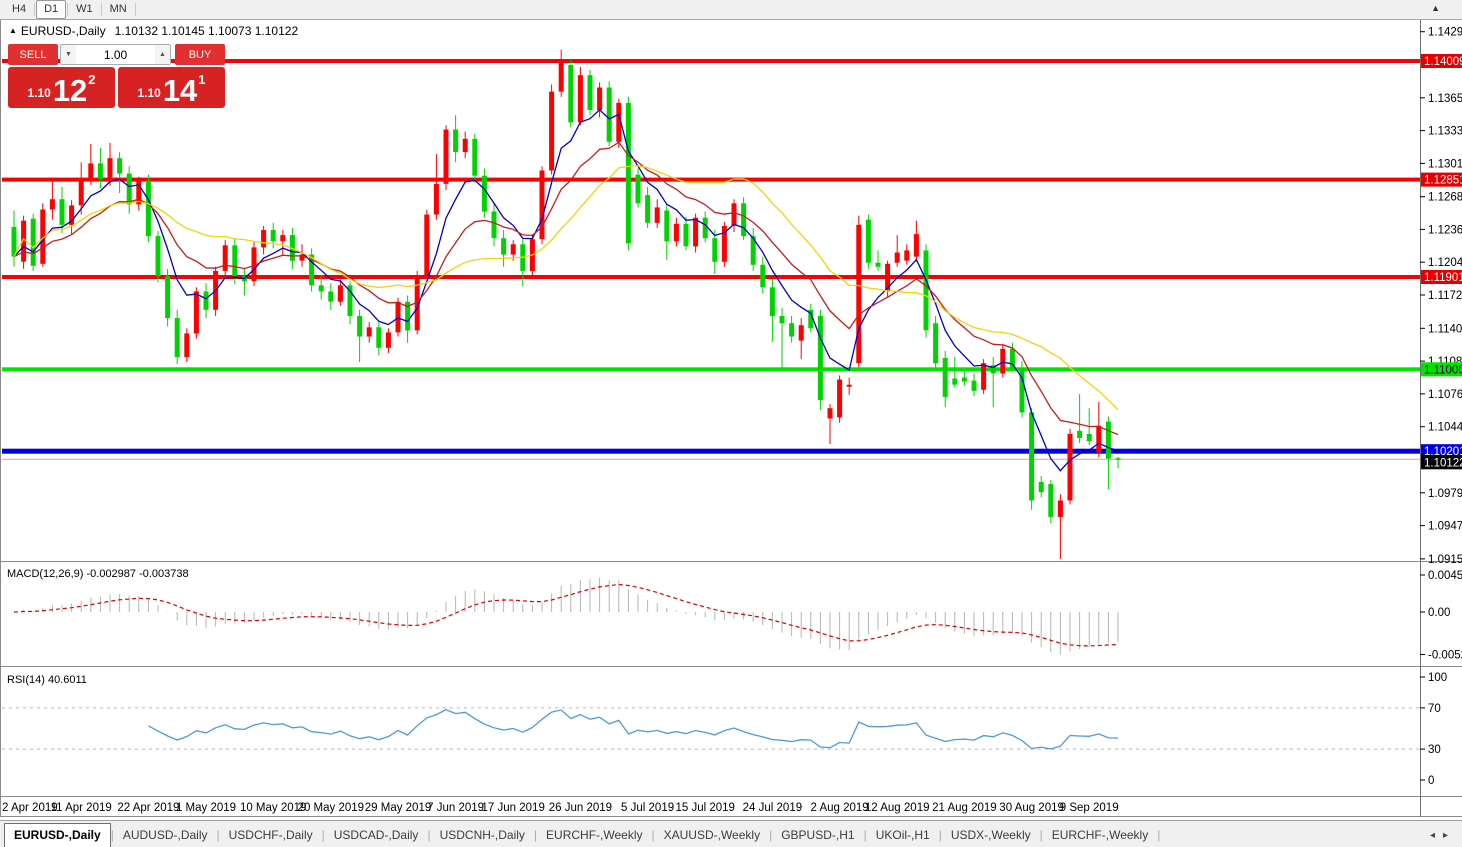 The width and height of the screenshot is (1462, 847). Describe the element at coordinates (98, 574) in the screenshot. I see `macd-label: MACD(12,26,9) -0.002987 -0.003738` at that location.